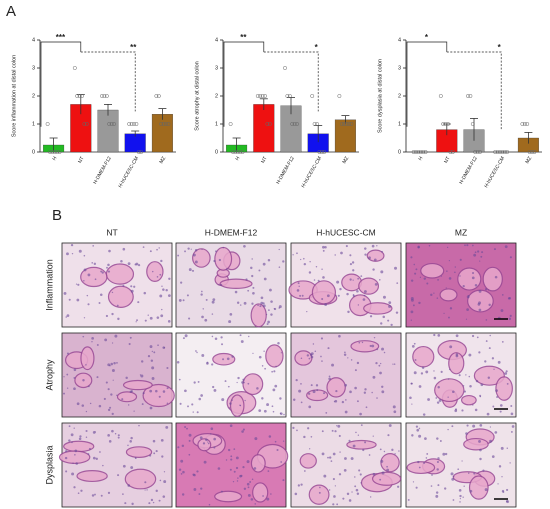 The image size is (550, 509). Describe the element at coordinates (33, 40) in the screenshot. I see `y-tick-label: 4` at that location.